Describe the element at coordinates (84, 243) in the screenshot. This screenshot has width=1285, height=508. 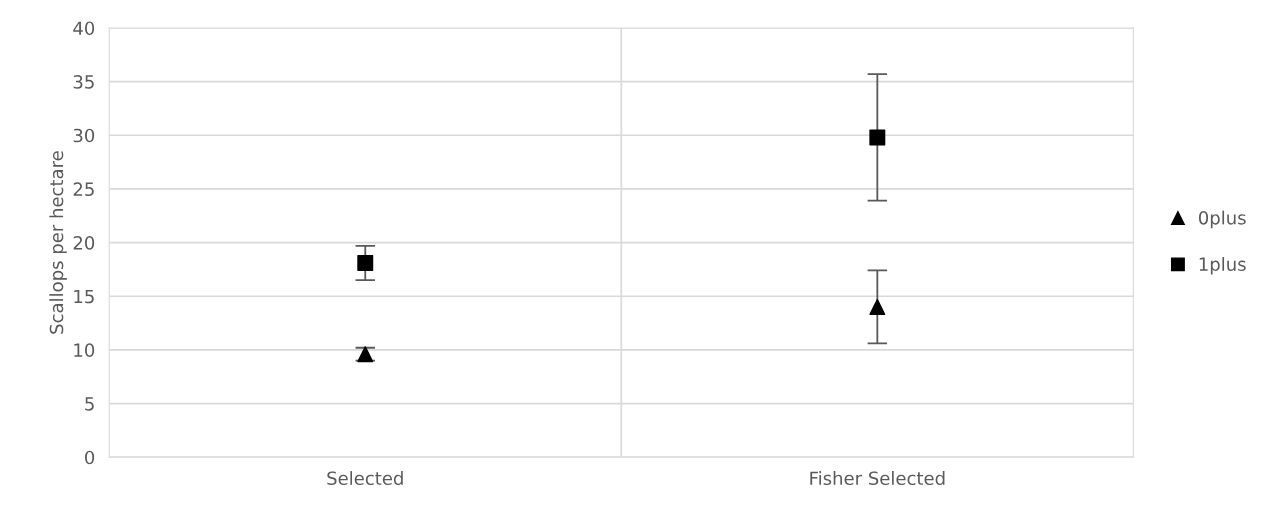
I see `y-tick-label: 20` at that location.